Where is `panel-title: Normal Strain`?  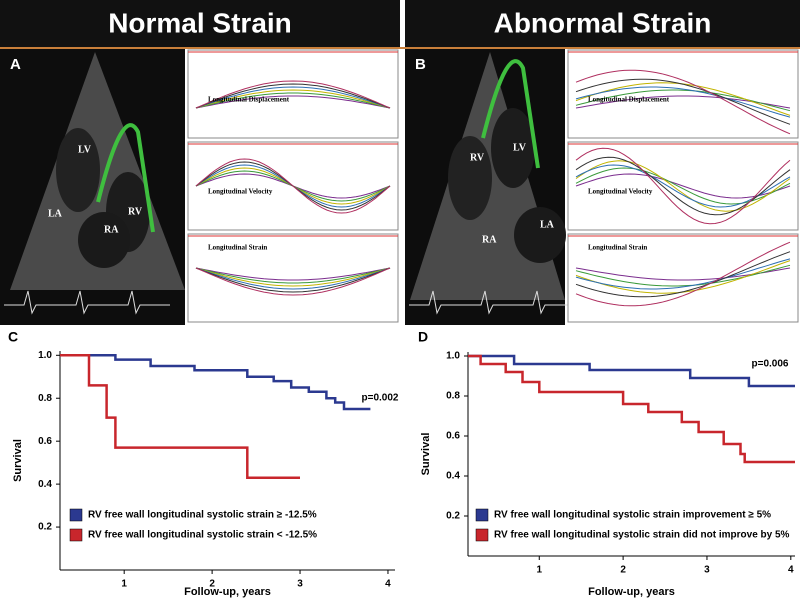
panel-title: Normal Strain is located at coordinates (200, 22).